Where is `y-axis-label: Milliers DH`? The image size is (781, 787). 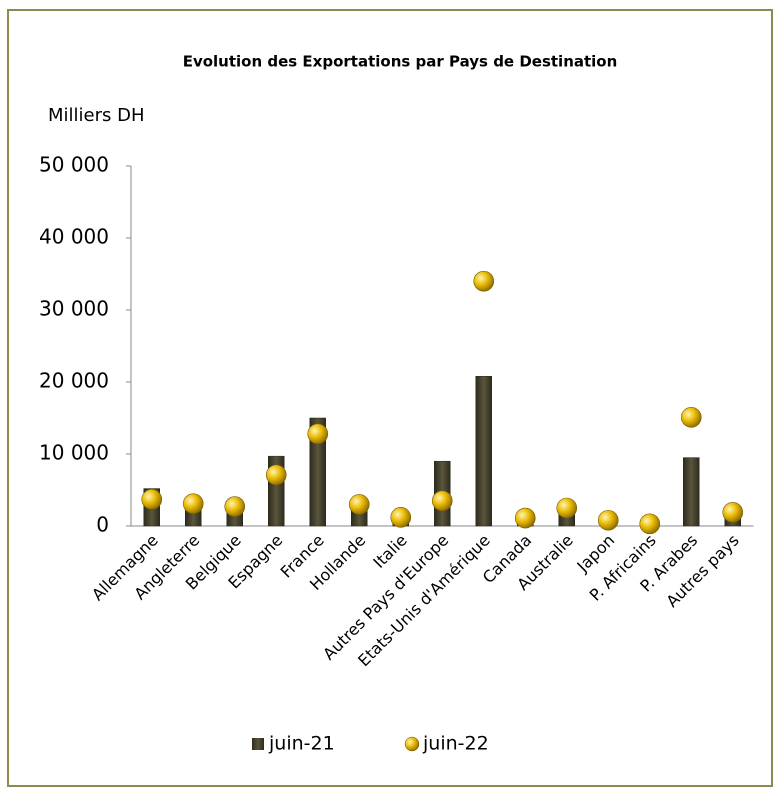
y-axis-label: Milliers DH is located at coordinates (96, 115).